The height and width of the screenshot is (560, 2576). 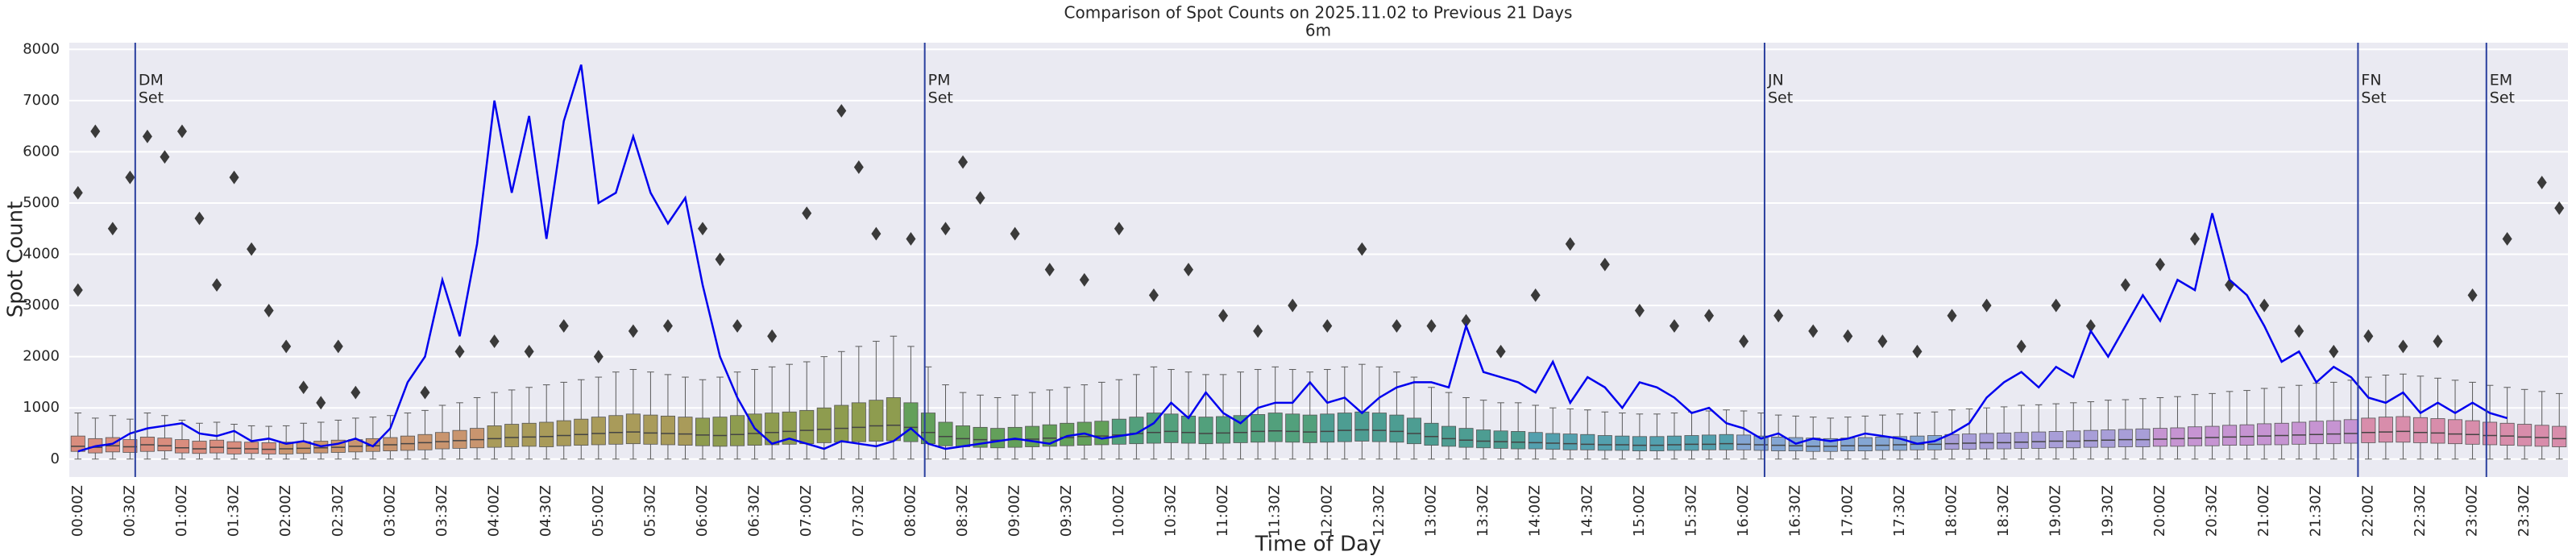 I want to click on x-tick-label: 20:30Z, so click(x=2212, y=511).